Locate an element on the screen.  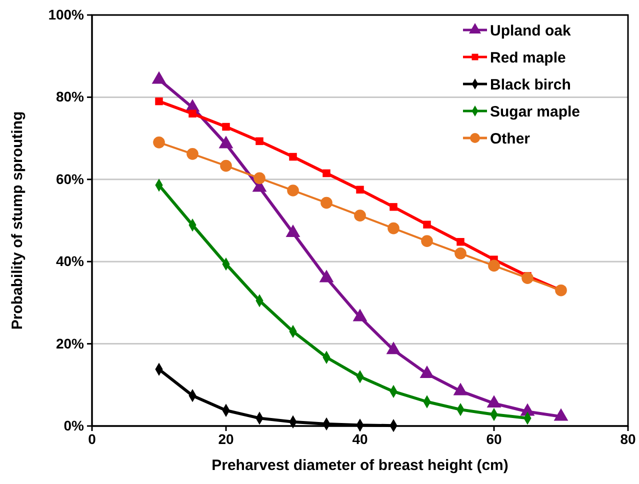
y-tick-label: 40% is located at coordinates (70, 261).